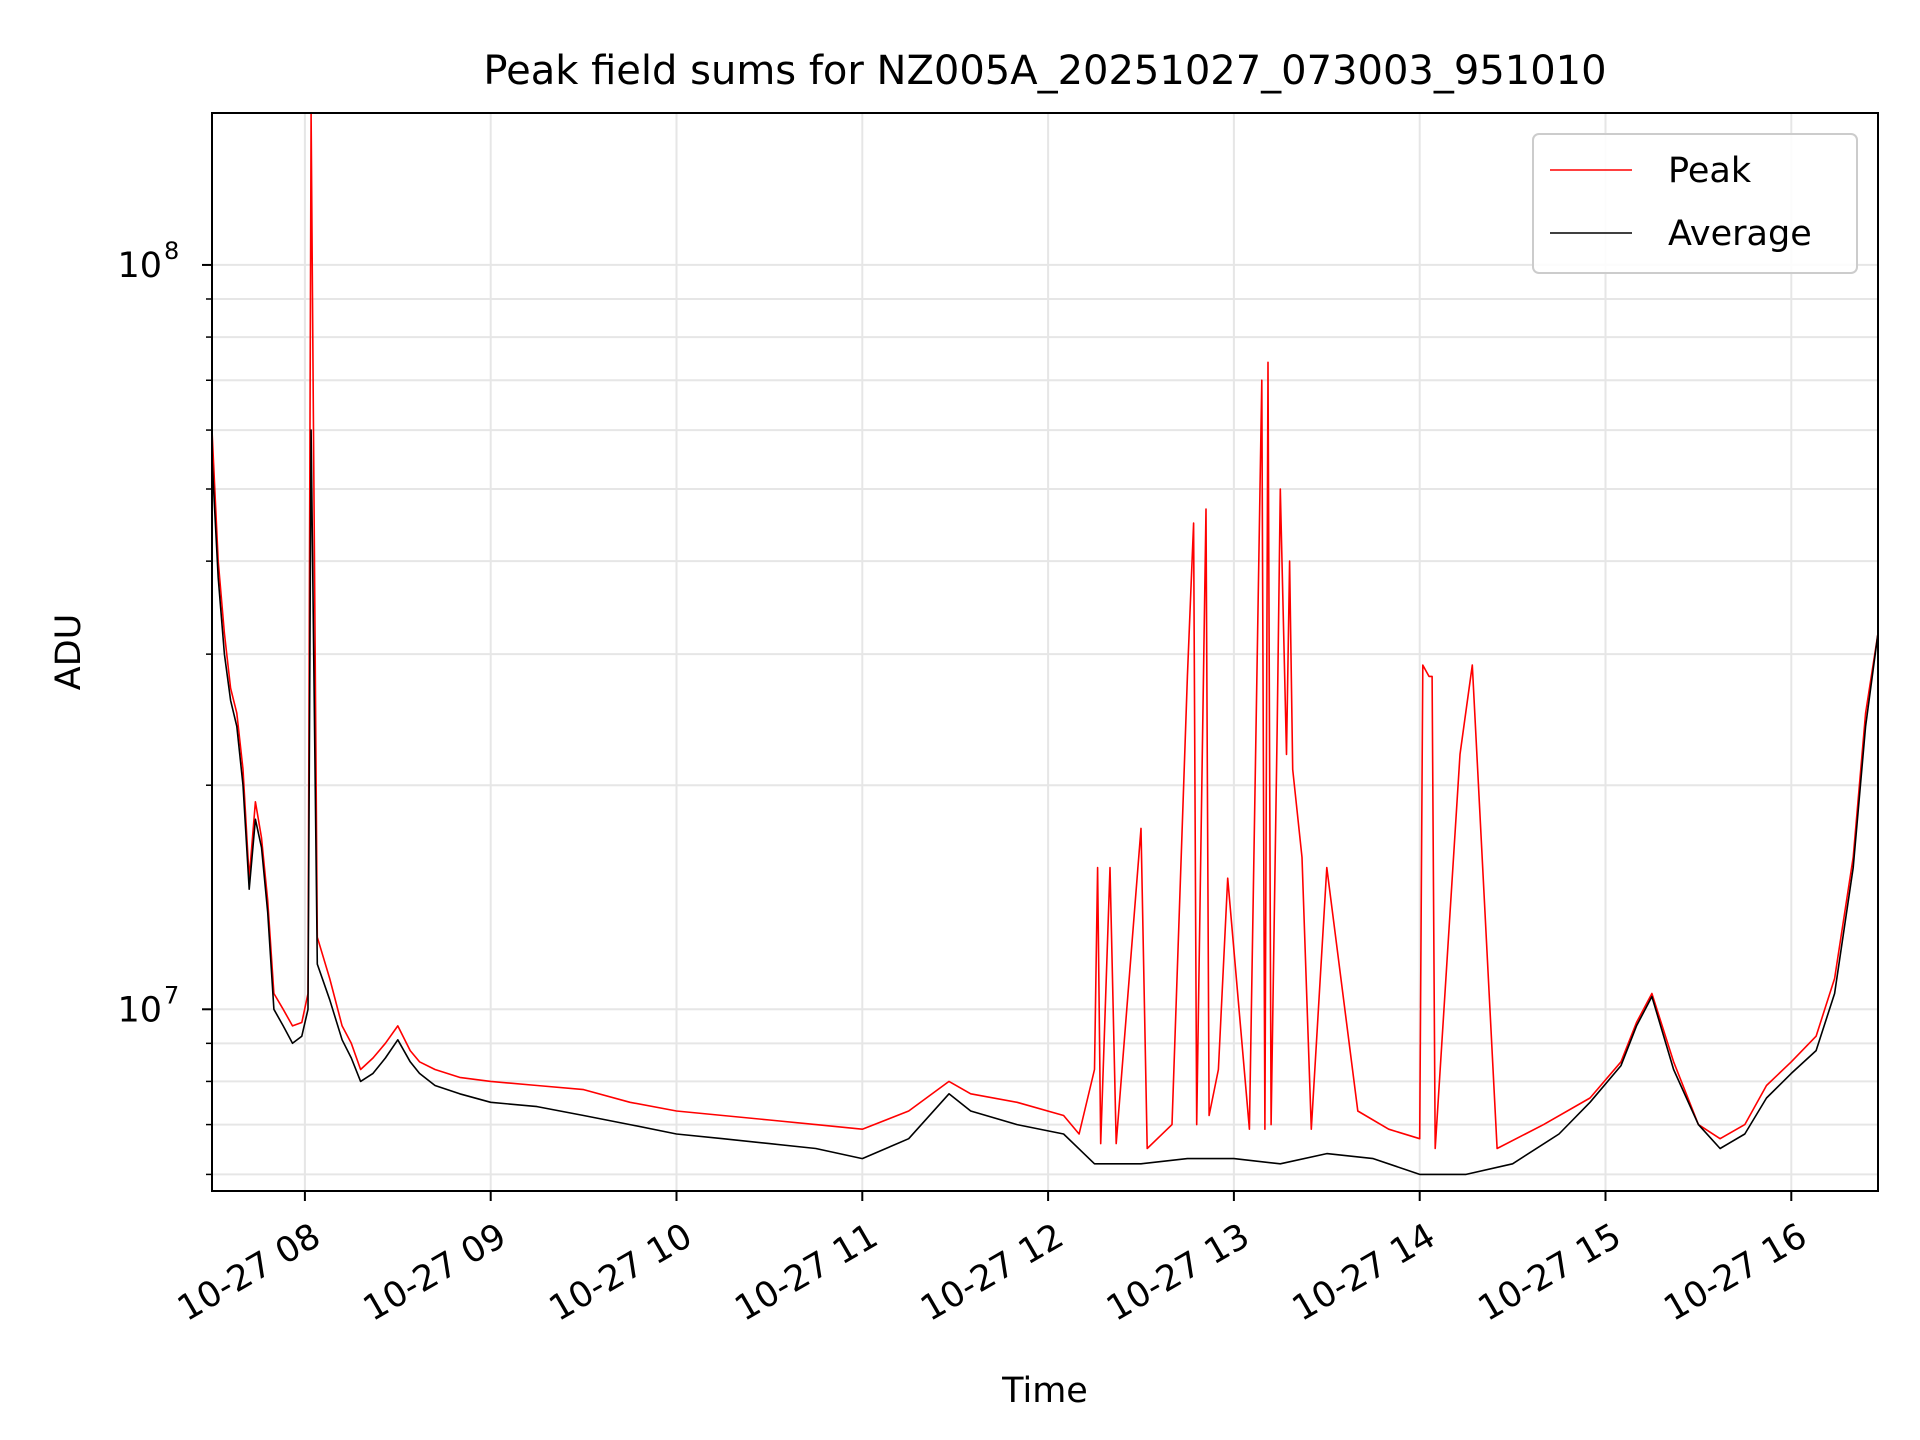 This screenshot has width=1920, height=1440. I want to click on y-axis-label: ADU, so click(69, 652).